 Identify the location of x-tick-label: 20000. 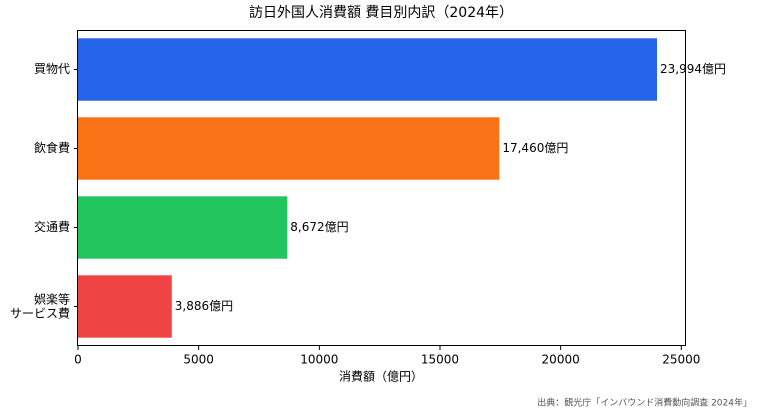
(561, 360).